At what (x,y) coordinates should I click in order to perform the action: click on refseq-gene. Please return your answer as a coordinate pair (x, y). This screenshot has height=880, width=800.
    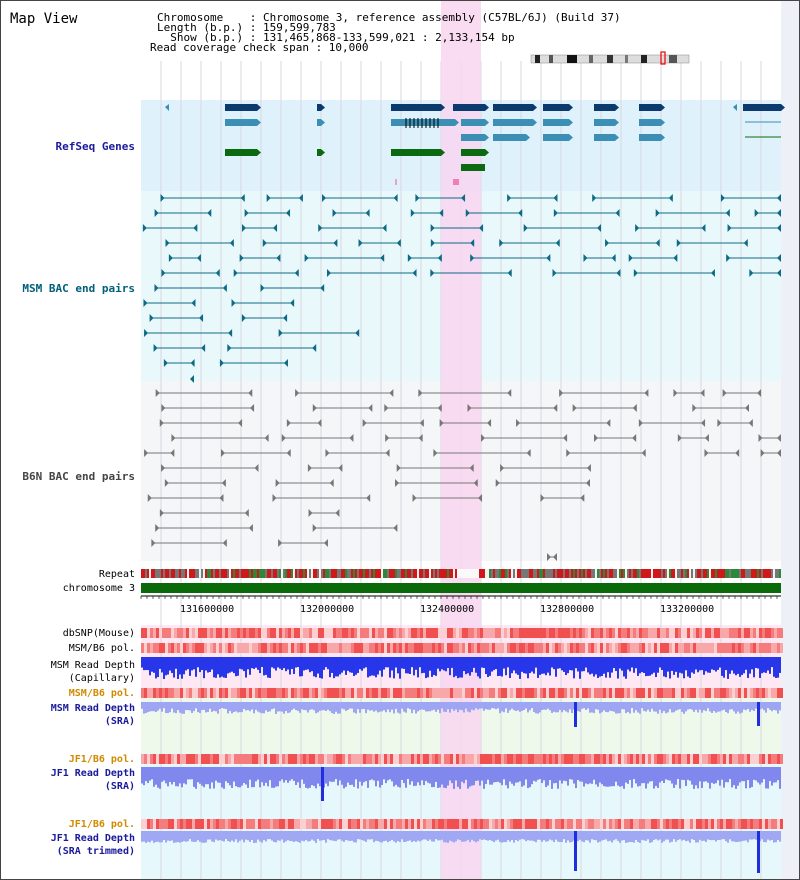
    Looking at the image, I should click on (473, 167).